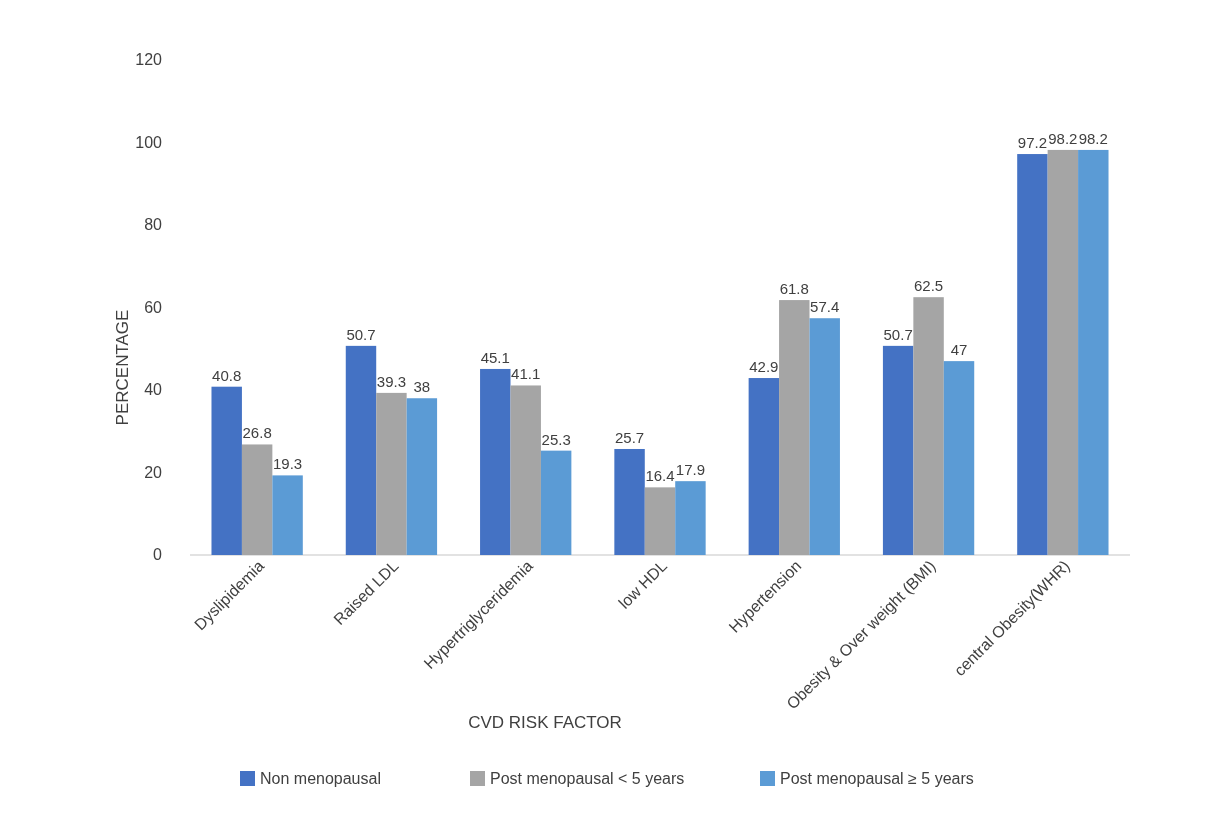  What do you see at coordinates (643, 584) in the screenshot?
I see `x-tick-label: low HDL` at bounding box center [643, 584].